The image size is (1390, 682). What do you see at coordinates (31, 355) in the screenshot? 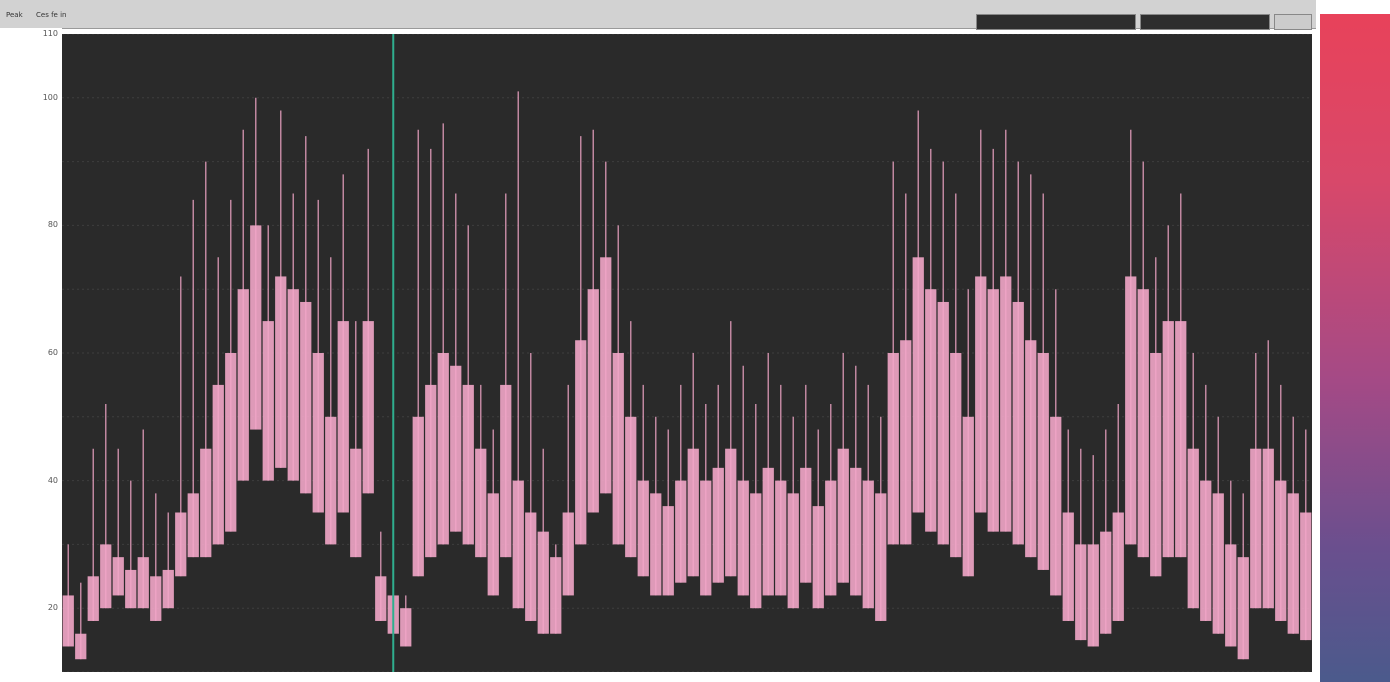
I see `y-axis: 20 40 60 80 100 110` at bounding box center [31, 355].